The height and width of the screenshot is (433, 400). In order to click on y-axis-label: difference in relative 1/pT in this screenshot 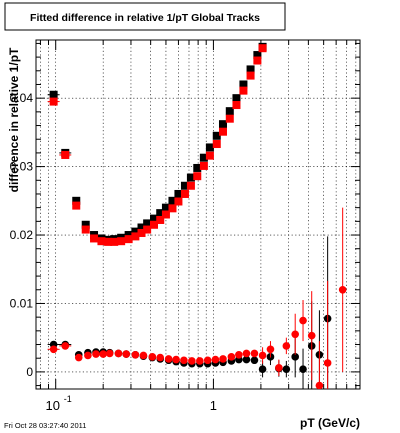, I will do `click(14, 119)`.